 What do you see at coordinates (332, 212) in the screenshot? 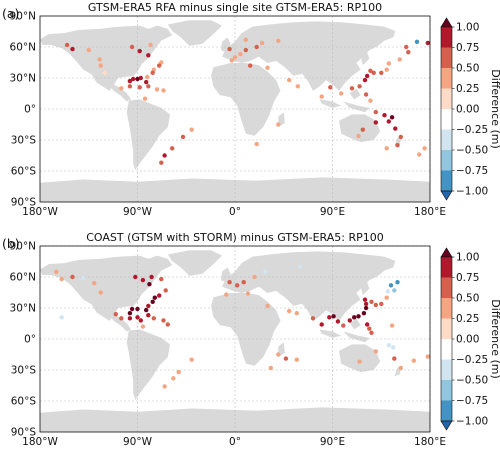
I see `lon-tick-label: 90°E` at bounding box center [332, 212].